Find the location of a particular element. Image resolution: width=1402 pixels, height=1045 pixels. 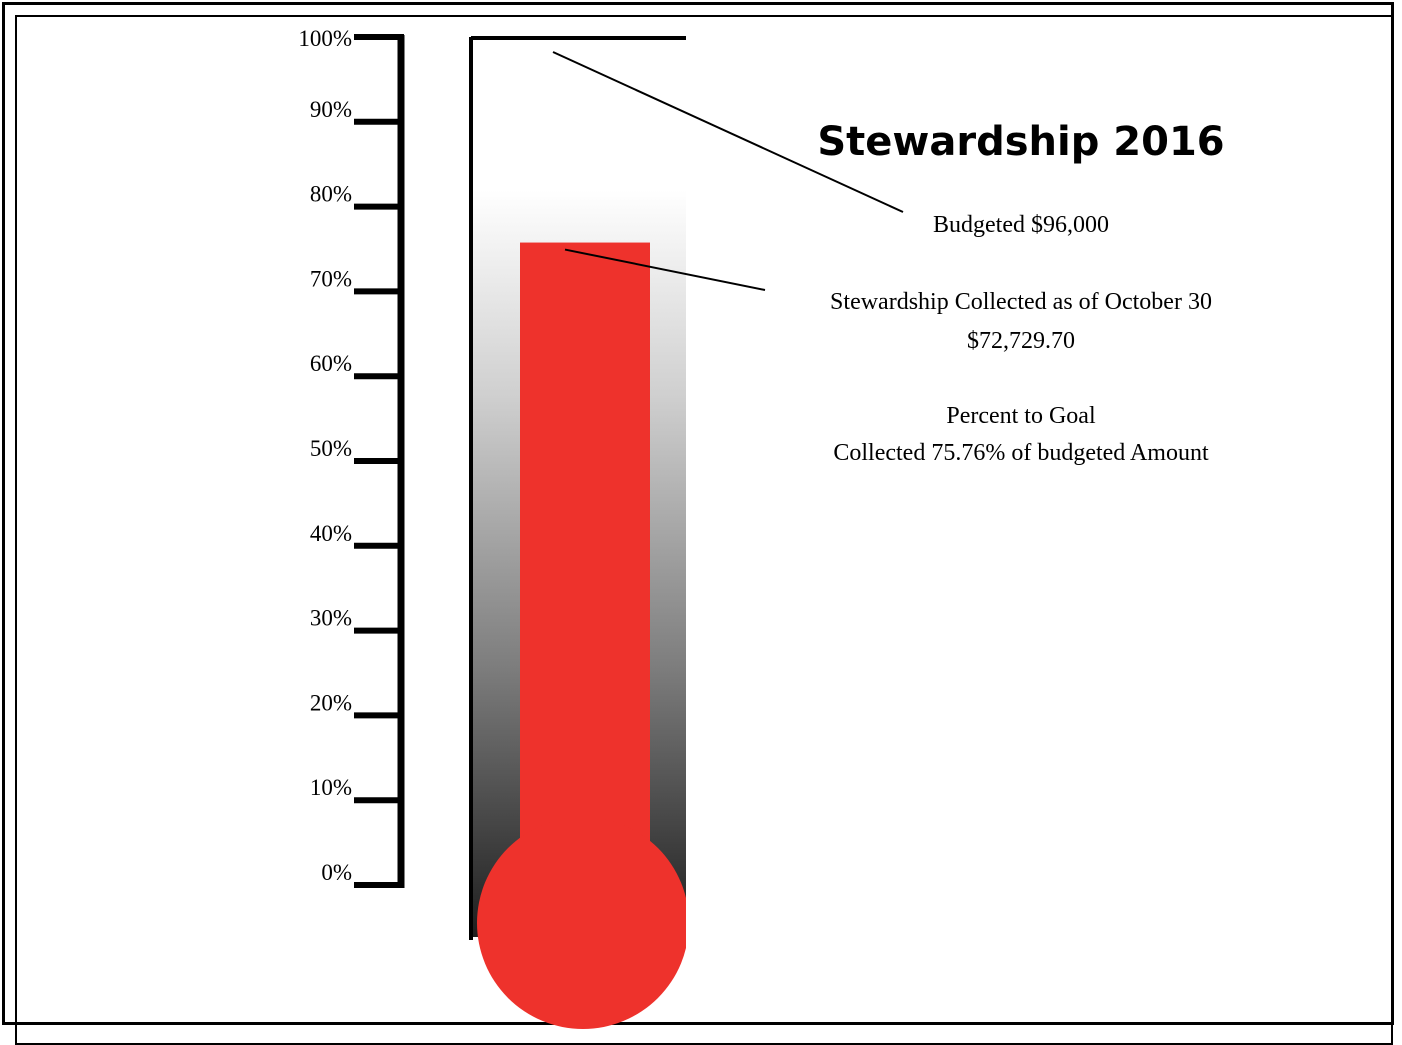

collected-amount: $72,729.70 is located at coordinates (1021, 341).